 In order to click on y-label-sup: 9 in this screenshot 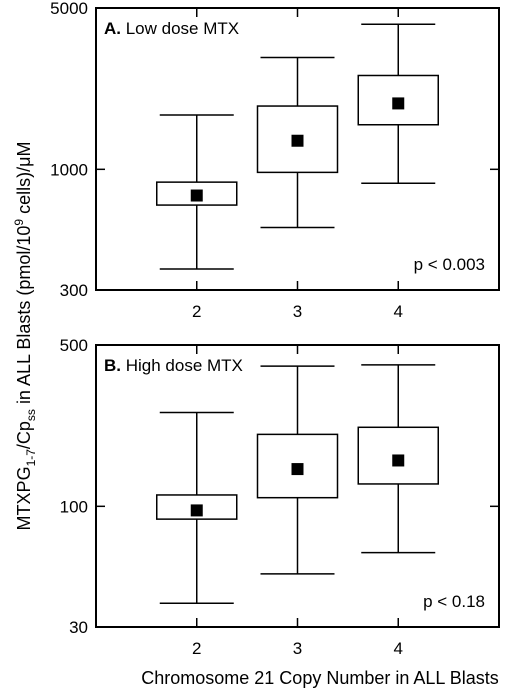, I will do `click(19, 222)`.